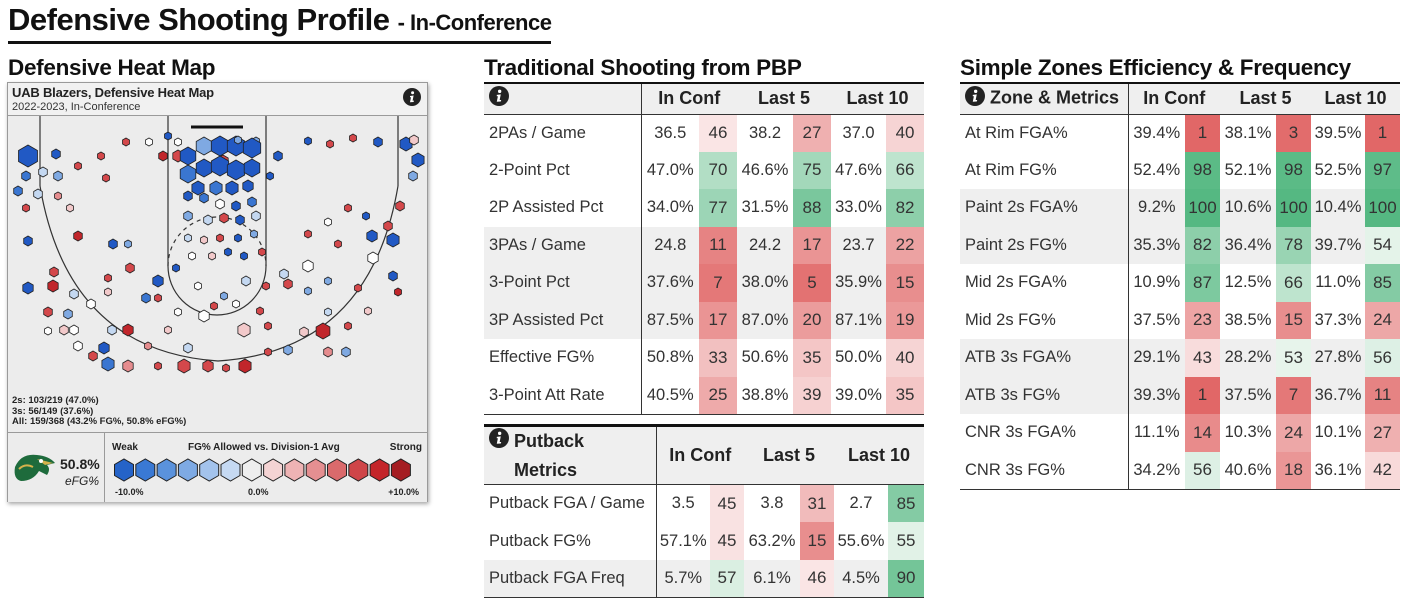 The height and width of the screenshot is (604, 1402). I want to click on col-header-last-10: Last 10, so click(878, 99).